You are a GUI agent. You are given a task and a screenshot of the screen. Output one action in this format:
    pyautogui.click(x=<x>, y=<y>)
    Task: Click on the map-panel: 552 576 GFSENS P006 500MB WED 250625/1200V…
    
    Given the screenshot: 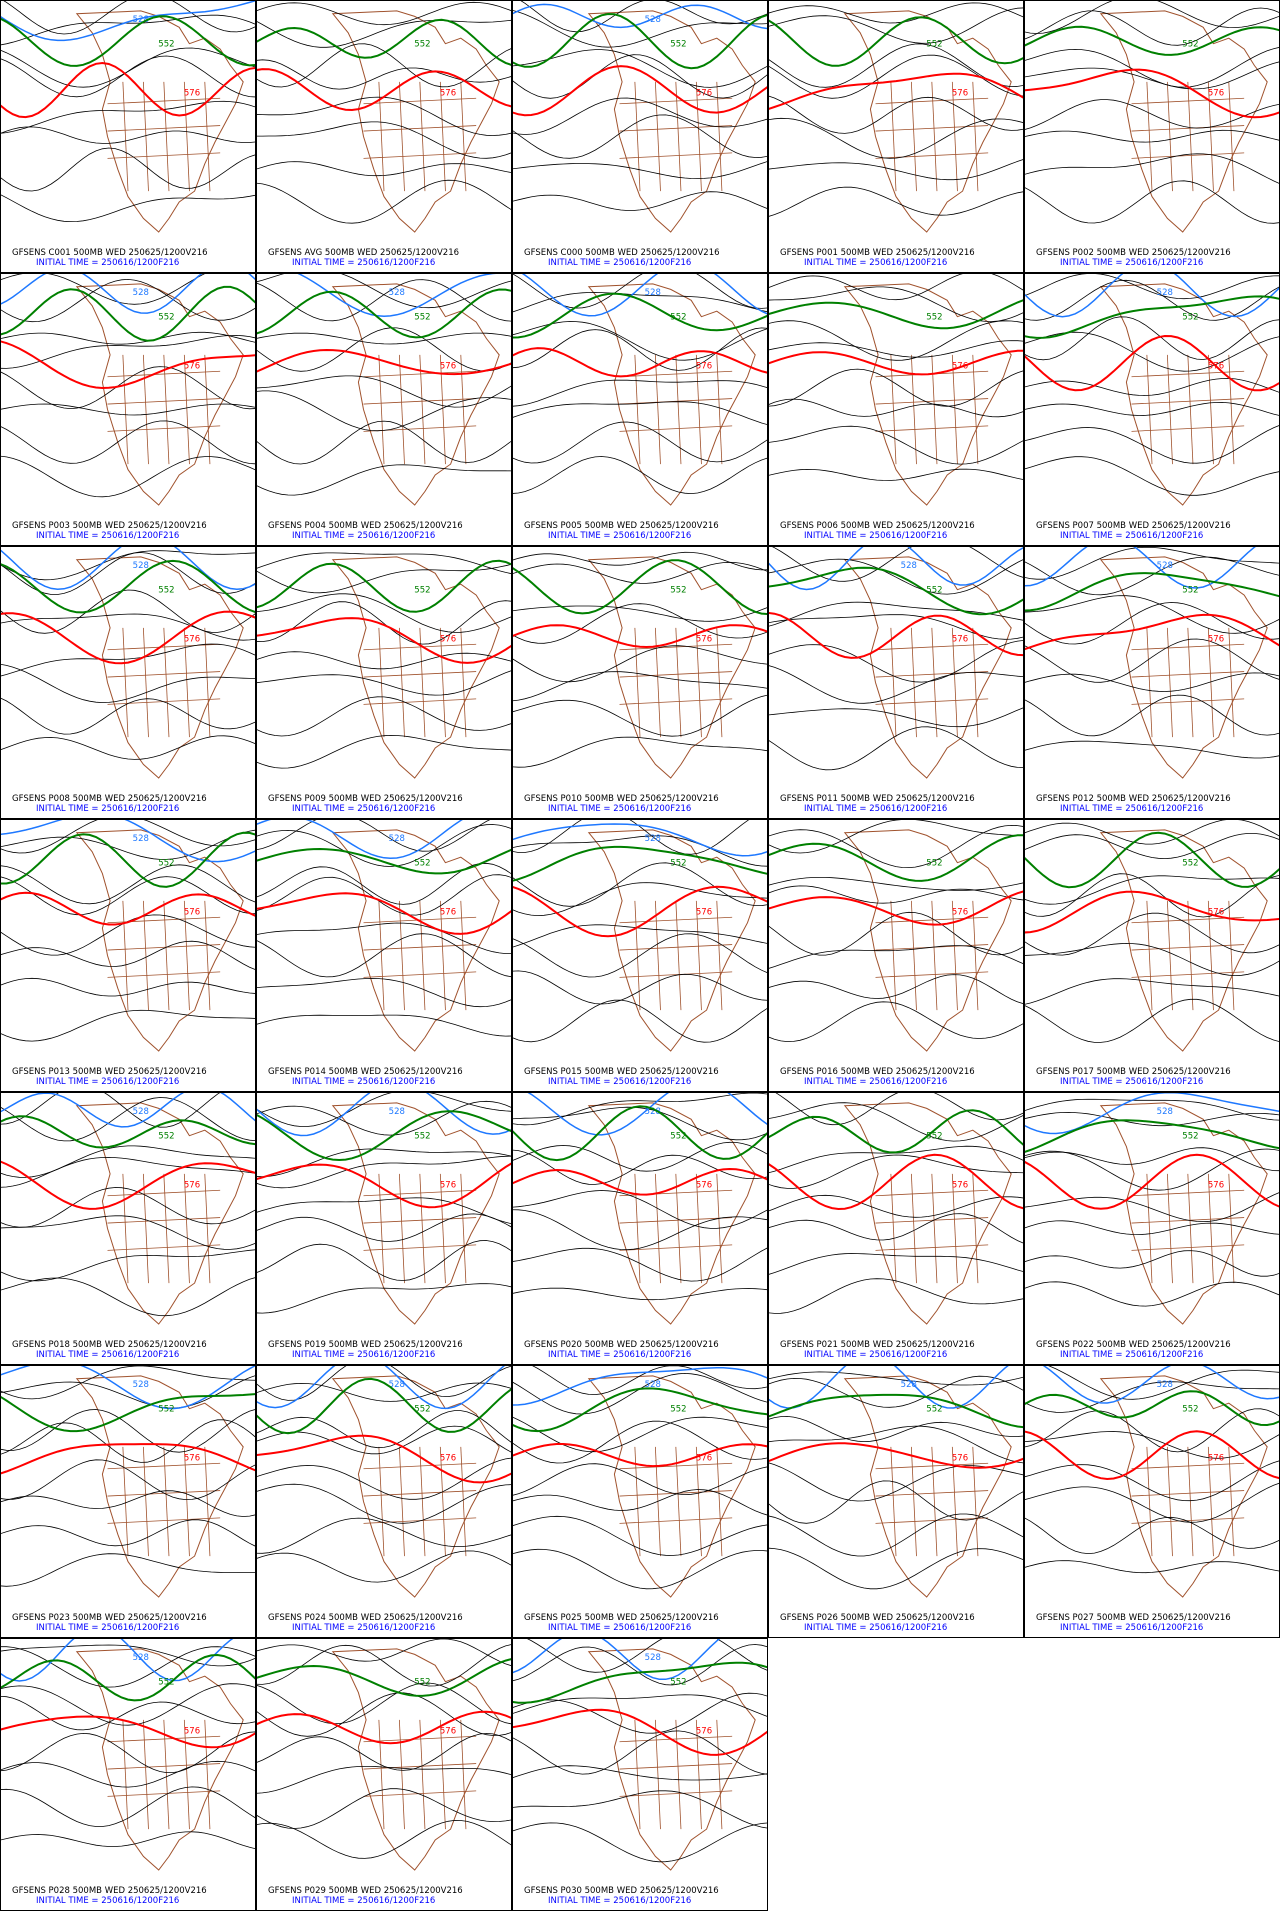 What is the action you would take?
    pyautogui.click(x=896, y=409)
    